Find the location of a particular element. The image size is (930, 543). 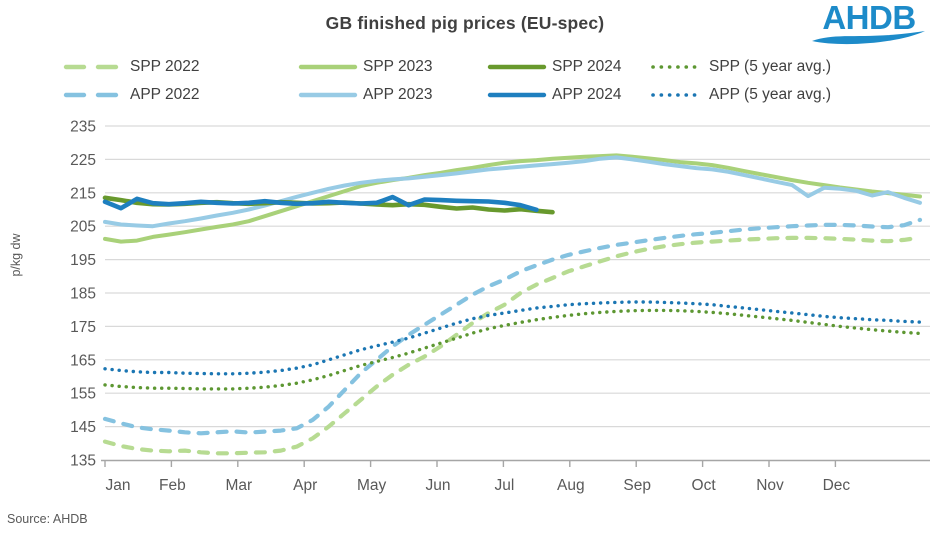

legend-item-spp_2023: SPP 2023 is located at coordinates (365, 67).